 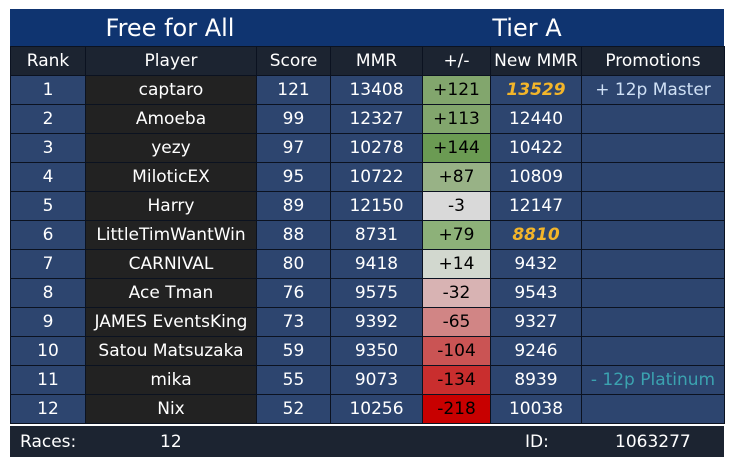 What do you see at coordinates (48, 409) in the screenshot?
I see `rank-cell: 12` at bounding box center [48, 409].